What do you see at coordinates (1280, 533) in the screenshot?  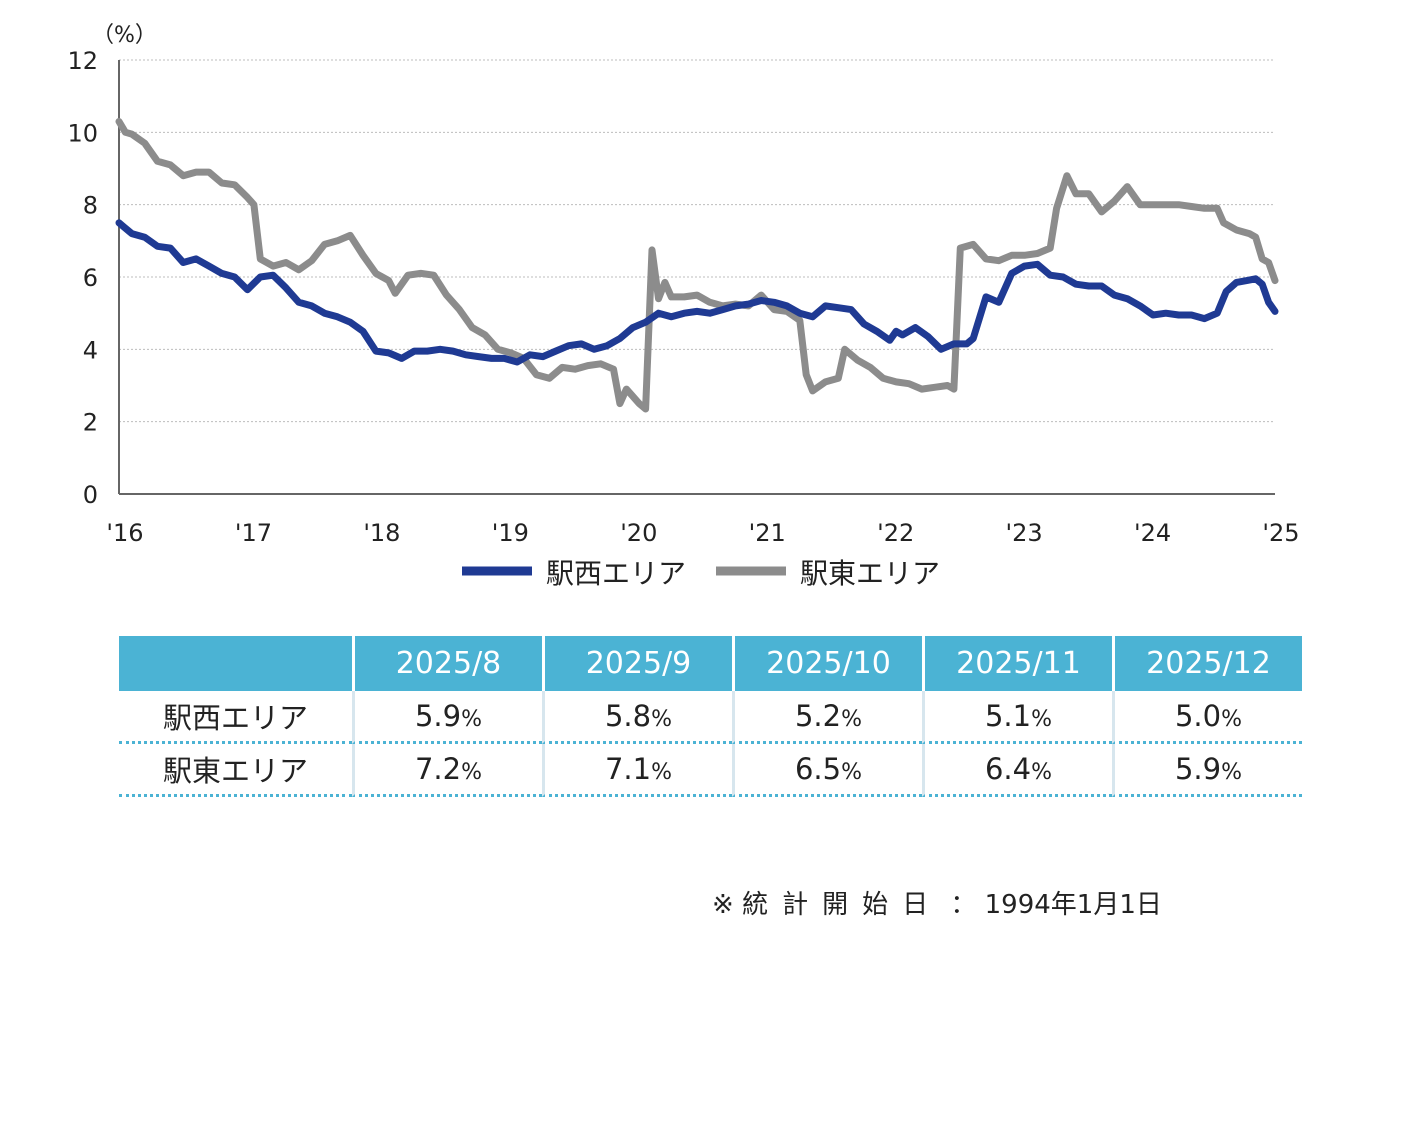 I see `x-tick-label: '25` at bounding box center [1280, 533].